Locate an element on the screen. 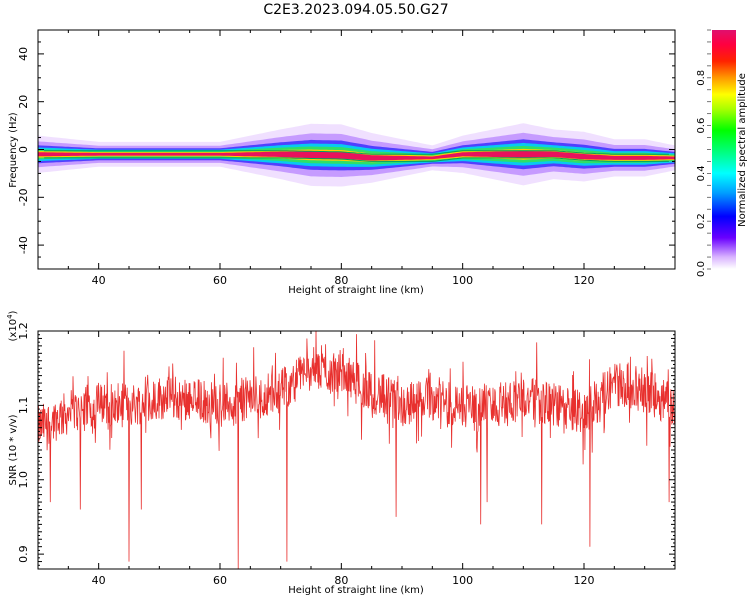  colorbar-ticks: 0.0 0.2 0.4 0.6 0.8 is located at coordinates (703, 153).